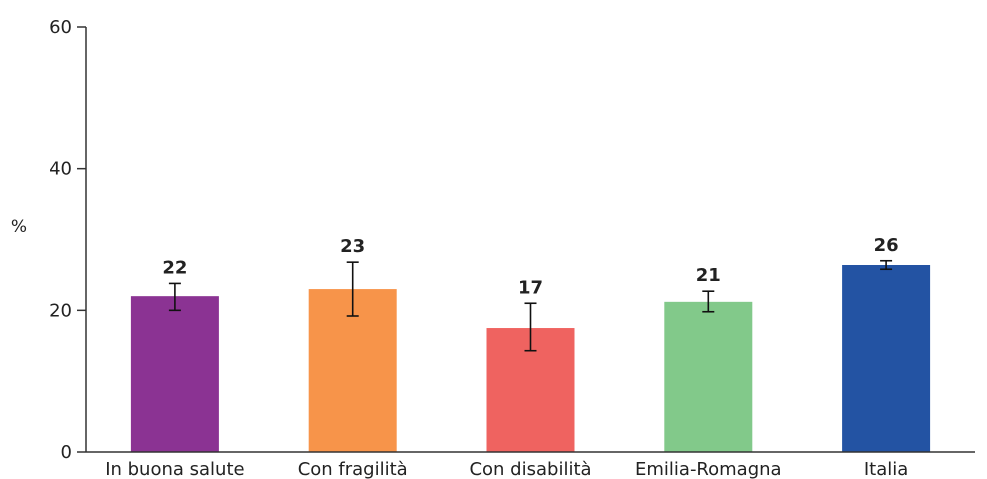 The image size is (987, 479). I want to click on x-category-label: Emilia-Romagna, so click(708, 469).